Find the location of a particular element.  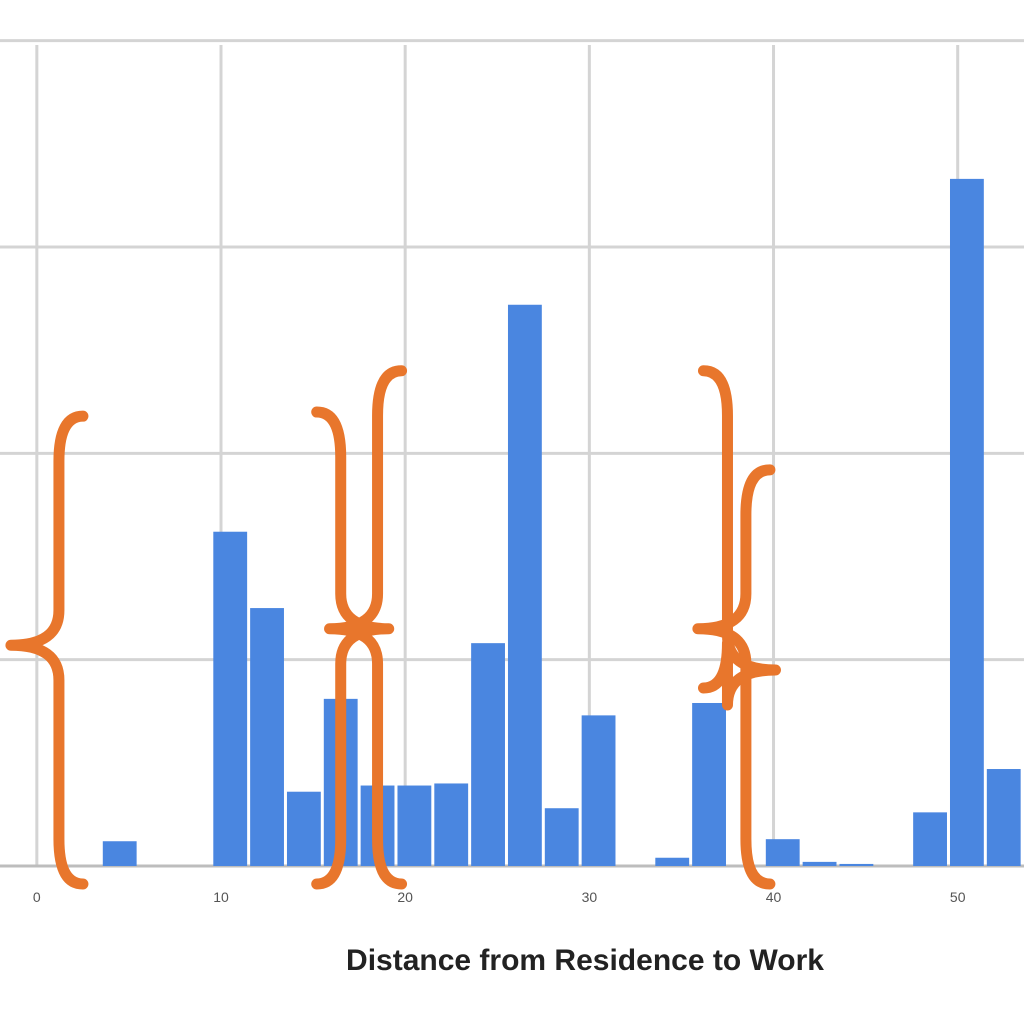

x-tick-label: 30 is located at coordinates (590, 897).